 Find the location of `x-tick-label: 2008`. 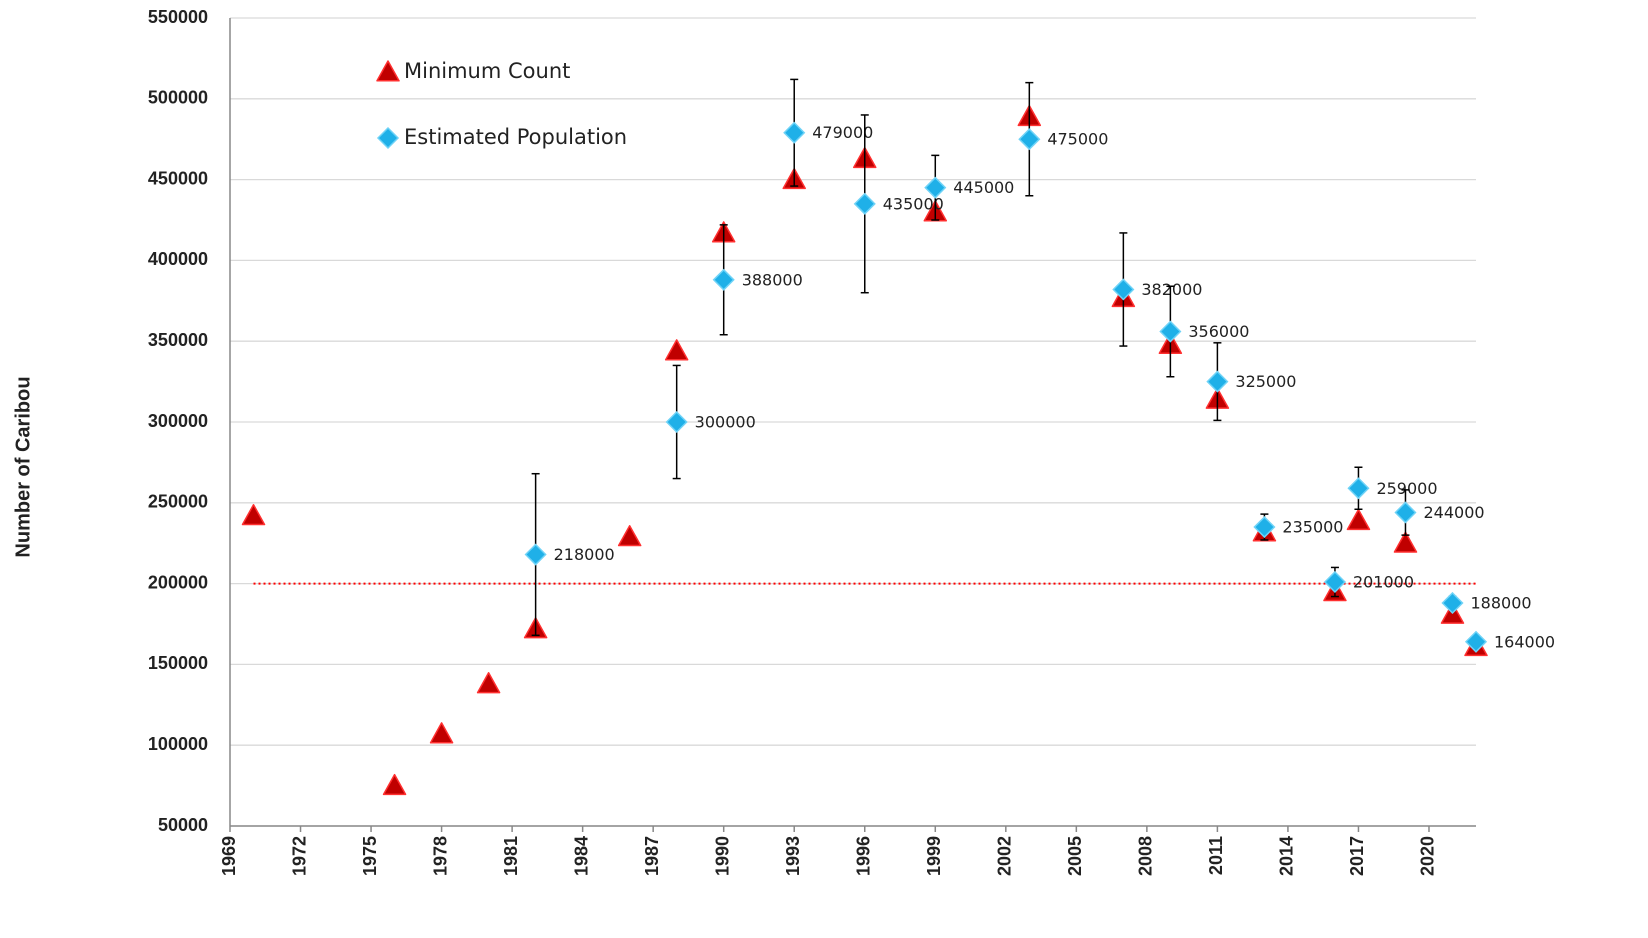

x-tick-label: 2008 is located at coordinates (1146, 856).